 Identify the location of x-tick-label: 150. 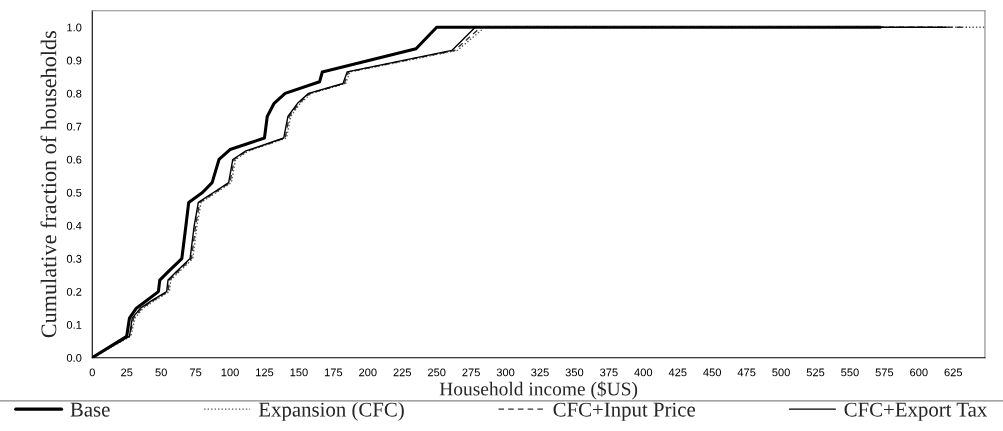
(299, 372).